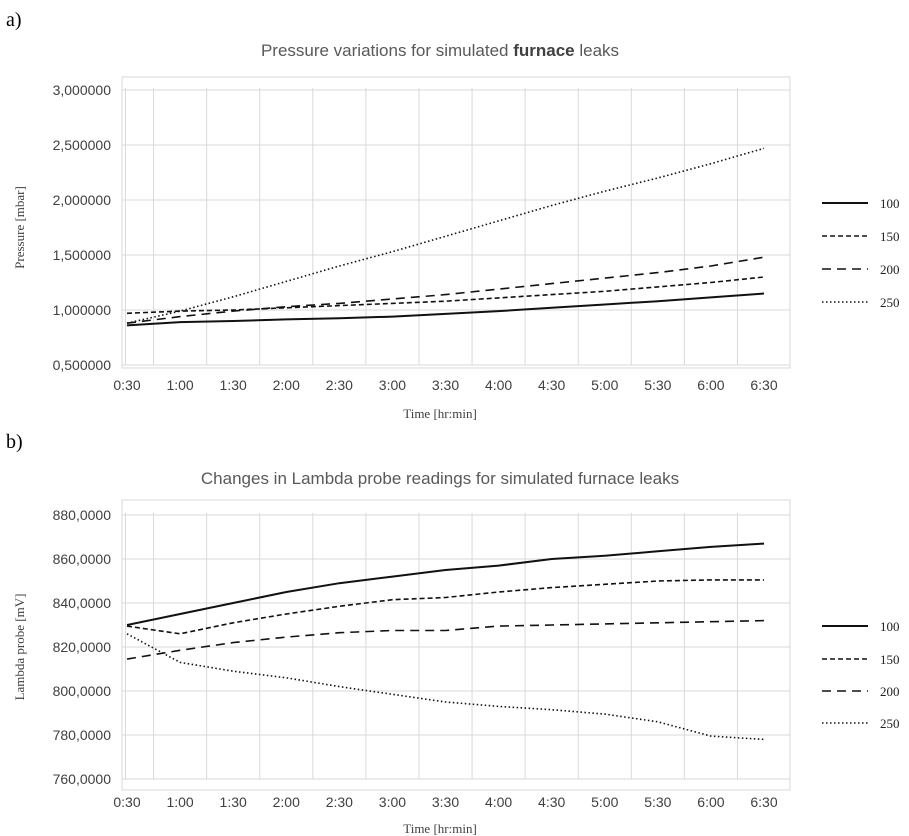 This screenshot has width=909, height=836. I want to click on y-axis-label: Pressure [mbar], so click(19, 227).